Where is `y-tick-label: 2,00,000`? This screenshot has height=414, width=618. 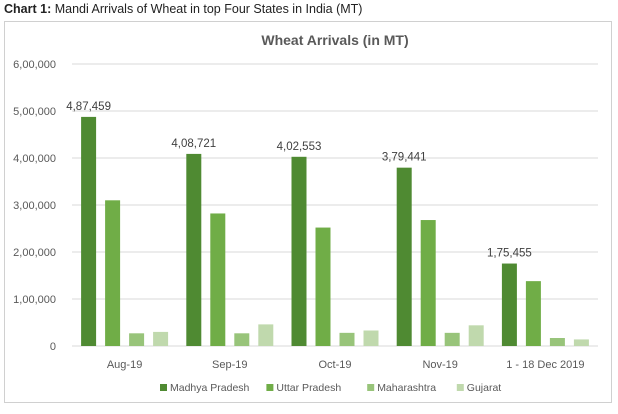
y-tick-label: 2,00,000 is located at coordinates (34, 253).